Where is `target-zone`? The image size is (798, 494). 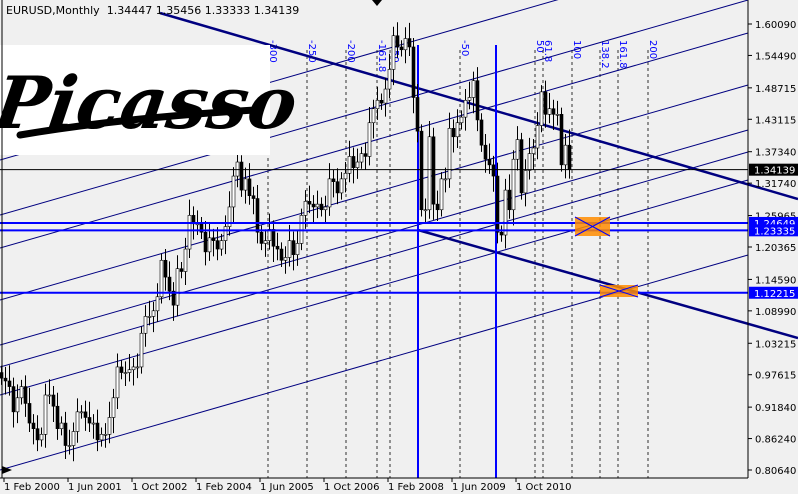
target-zone is located at coordinates (619, 291).